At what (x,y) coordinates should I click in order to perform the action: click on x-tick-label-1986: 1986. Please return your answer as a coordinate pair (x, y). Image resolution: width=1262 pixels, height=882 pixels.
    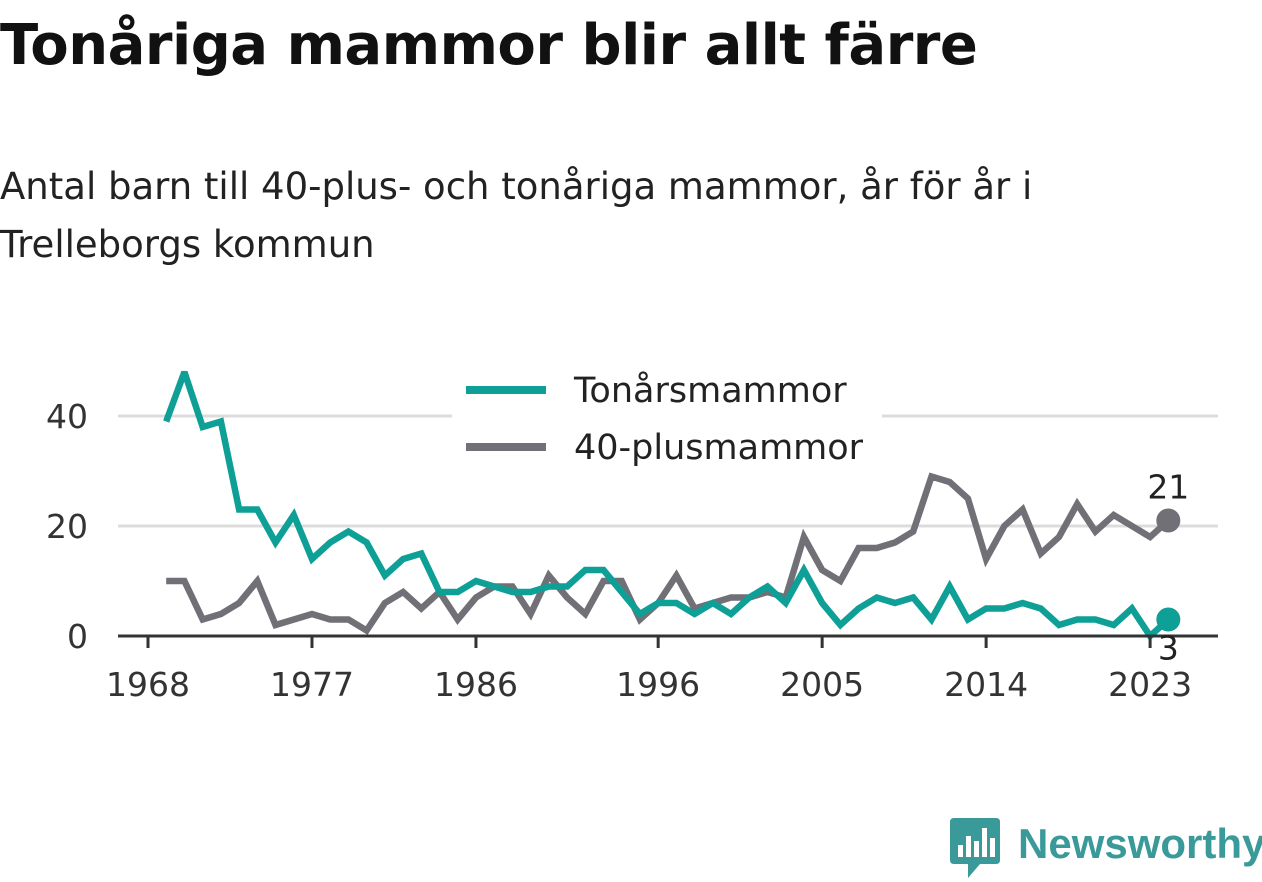
    Looking at the image, I should click on (476, 684).